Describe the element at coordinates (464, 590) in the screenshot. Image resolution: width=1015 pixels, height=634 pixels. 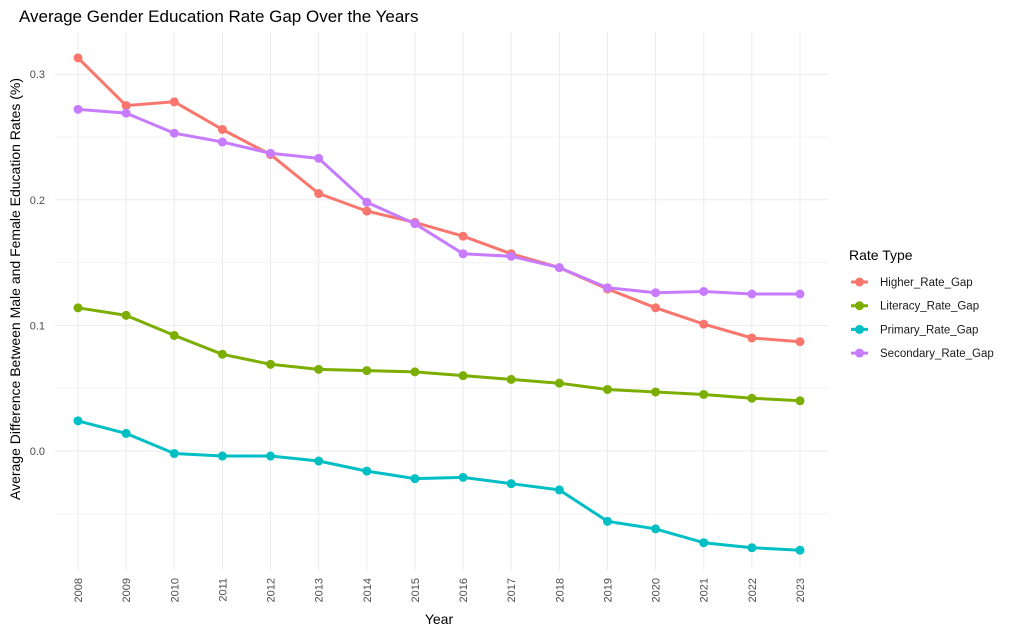
I see `x-tick-label: 2016` at that location.